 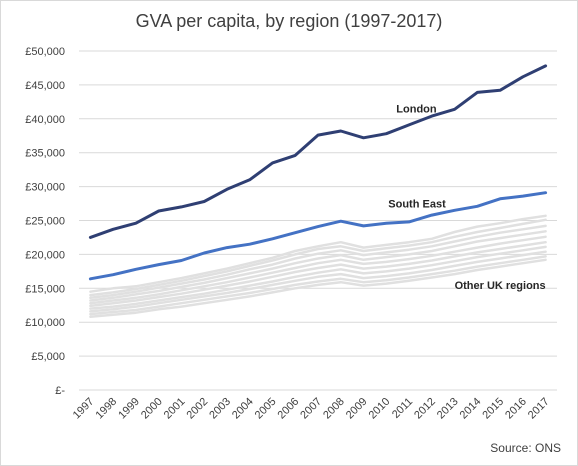 I want to click on y-tick-label: £10,000, so click(x=45, y=323).